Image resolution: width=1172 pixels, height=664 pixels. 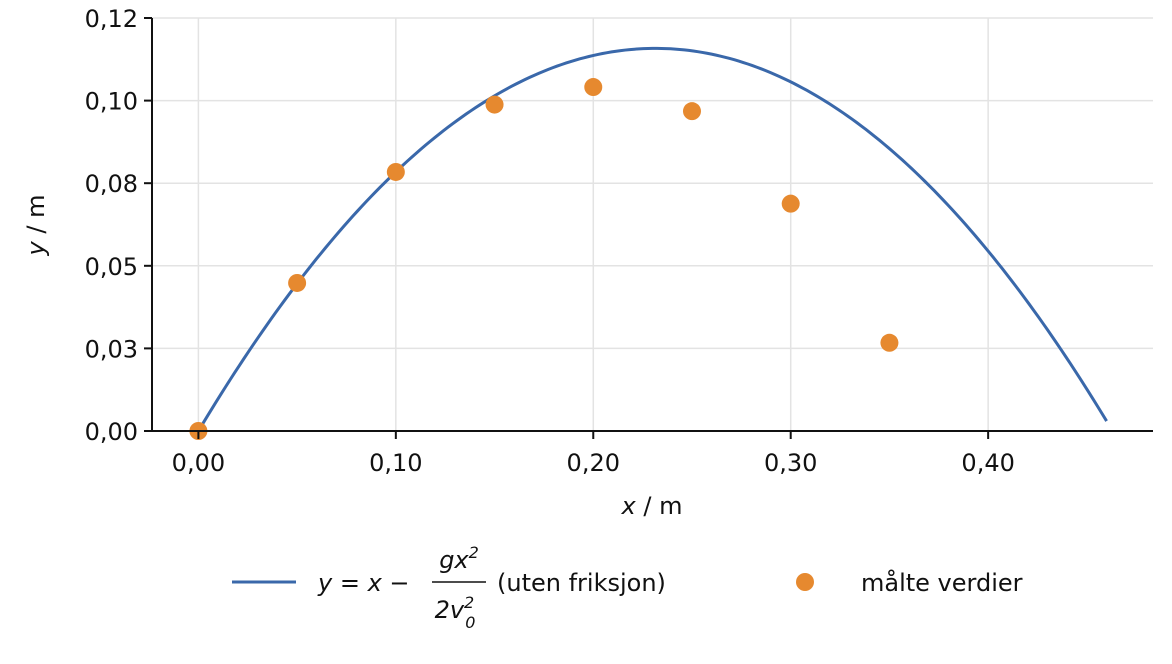 I want to click on legend-item-measured: målte verdier, so click(x=909, y=582).